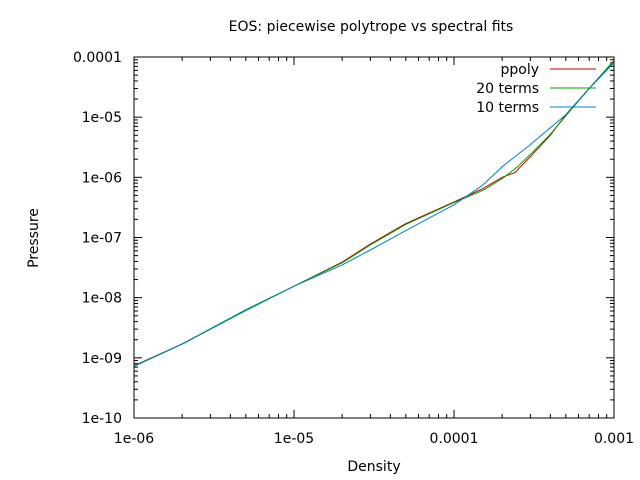 The width and height of the screenshot is (640, 480). Describe the element at coordinates (294, 439) in the screenshot. I see `x-tick-label: 1e-05` at that location.